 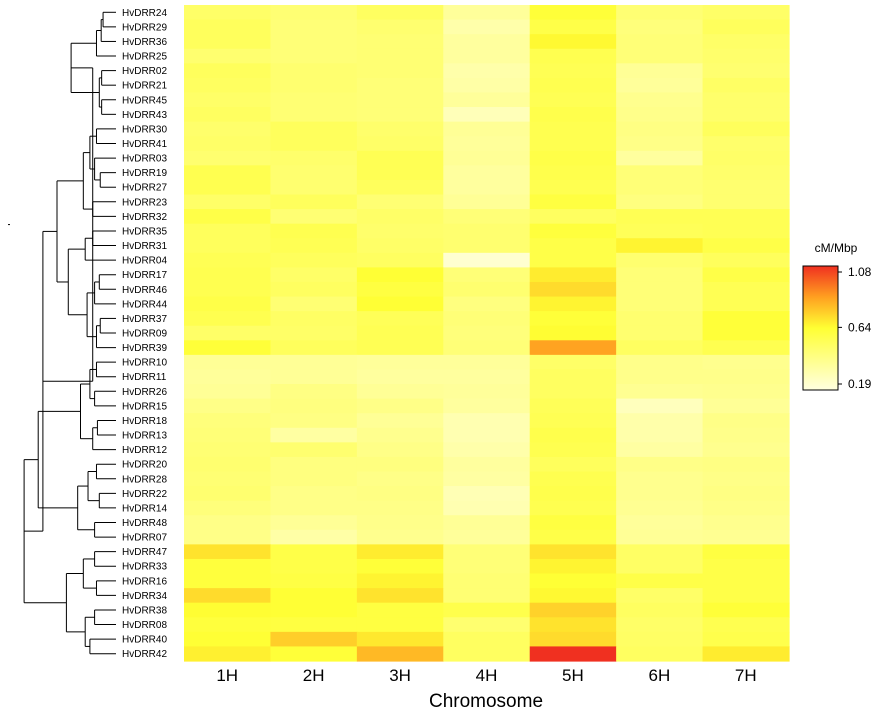 I want to click on heatmap-cell-HvDRR44-2H, so click(x=314, y=304).